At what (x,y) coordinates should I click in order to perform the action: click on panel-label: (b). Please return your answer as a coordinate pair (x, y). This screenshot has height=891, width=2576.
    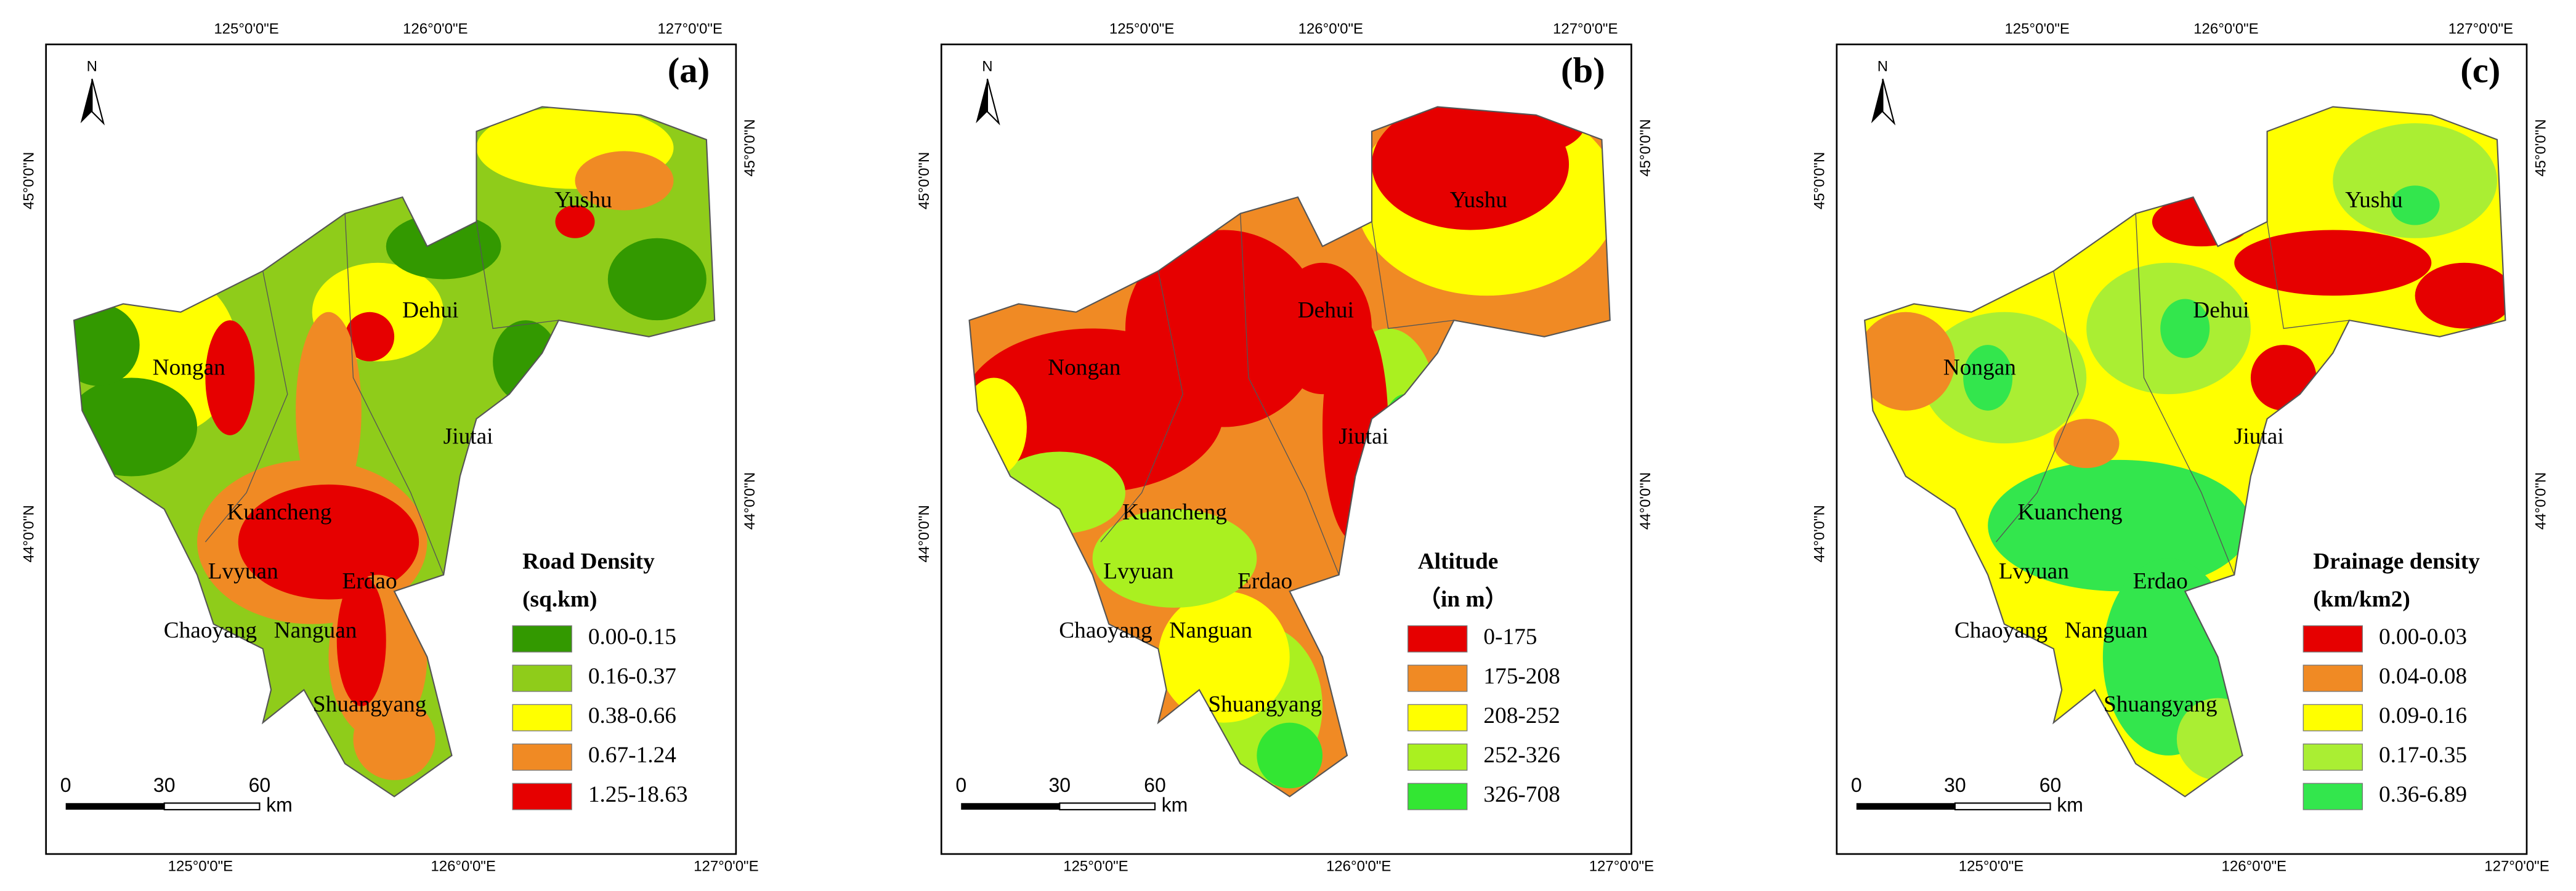
    Looking at the image, I should click on (1583, 70).